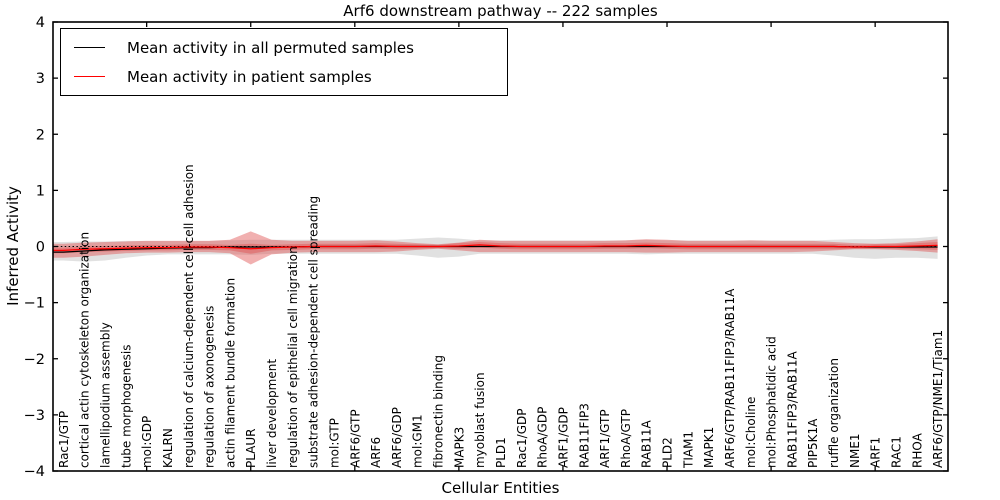  What do you see at coordinates (355, 438) in the screenshot?
I see `x-tick-label: ARF6/GTP` at bounding box center [355, 438].